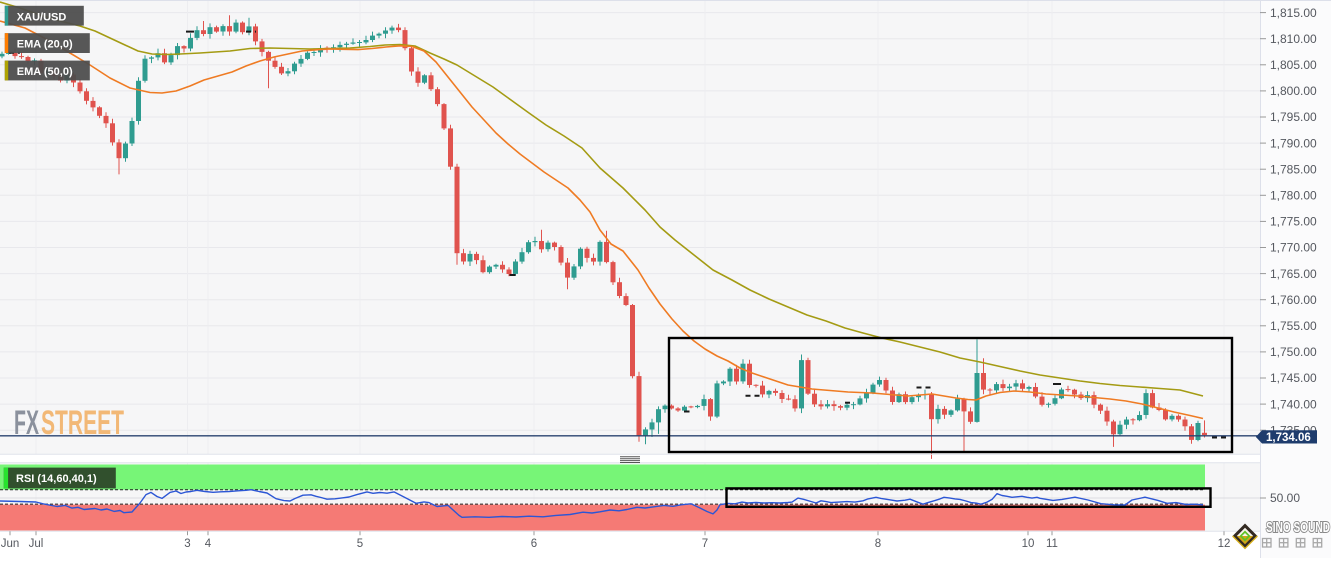  Describe the element at coordinates (1293, 274) in the screenshot. I see `svg-text: 1,765.00` at that location.